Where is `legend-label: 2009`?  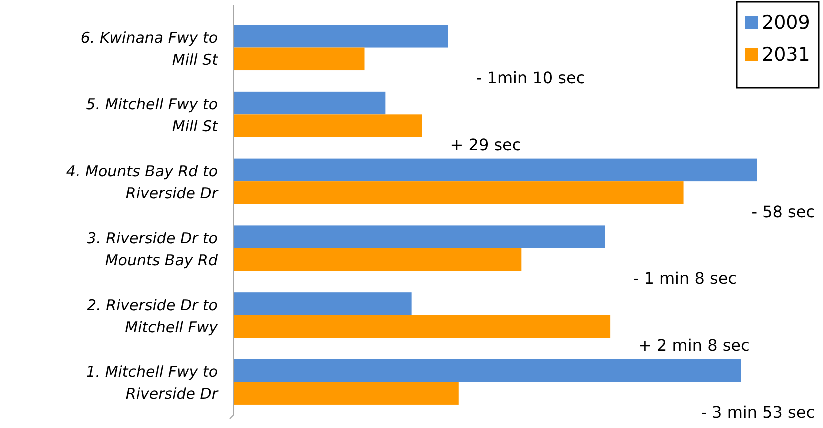 legend-label: 2009 is located at coordinates (786, 23).